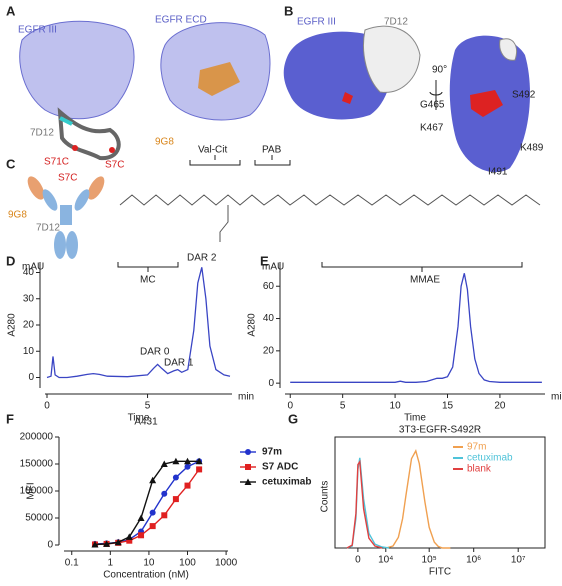  I want to click on annotation: DAR 0, so click(155, 352).